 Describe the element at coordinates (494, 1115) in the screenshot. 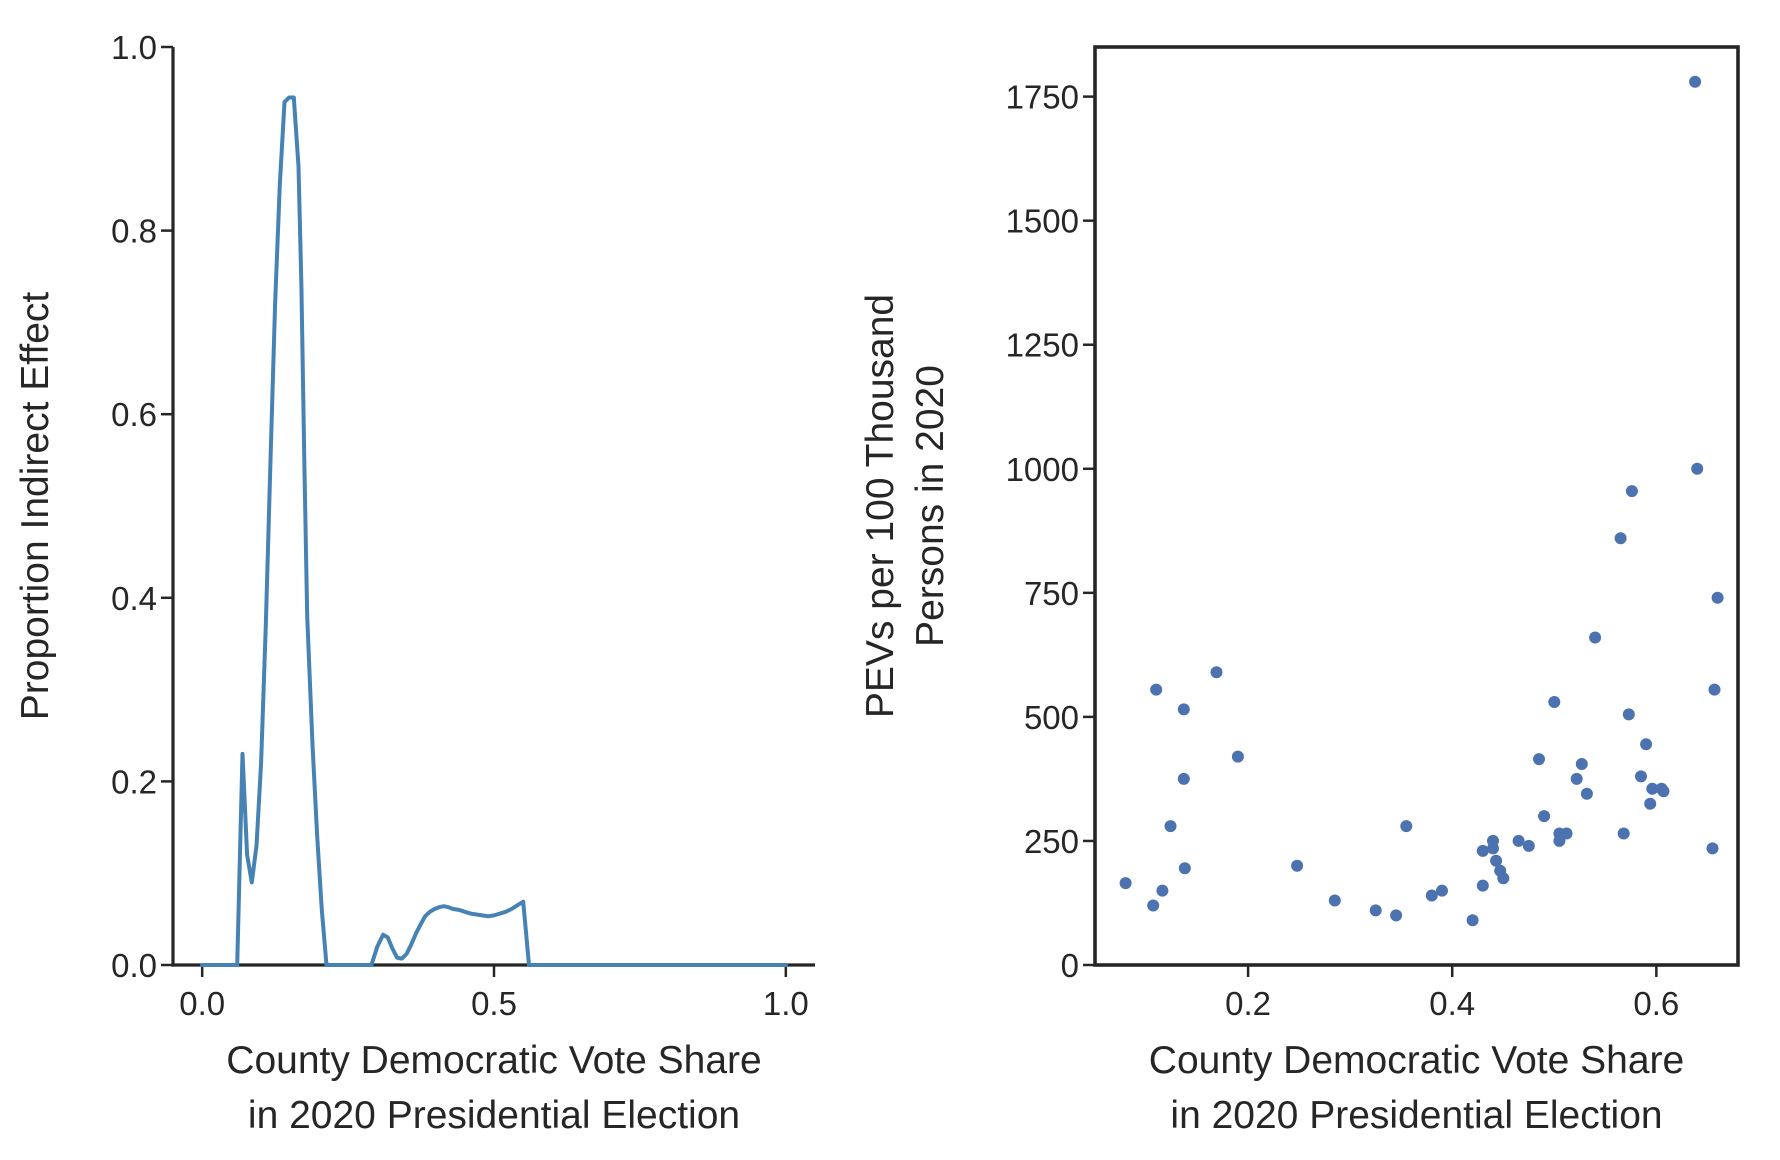

I see `left-x-axis-title: in 2020 Presidential Election` at that location.